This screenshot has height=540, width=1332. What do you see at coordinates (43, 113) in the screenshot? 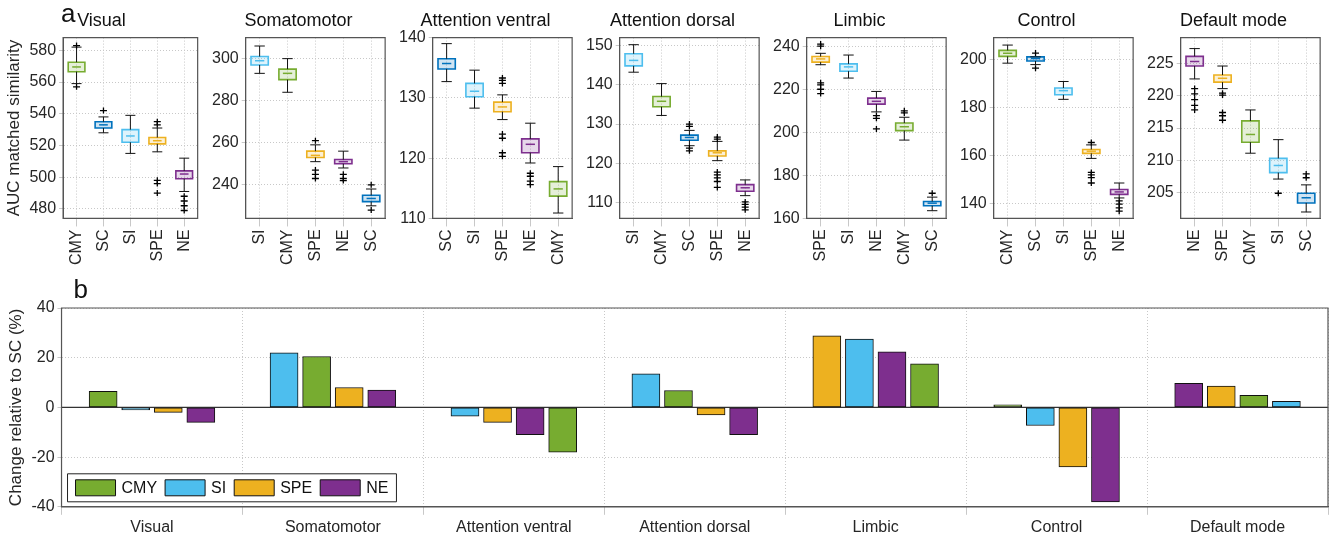
I see `y-tick-label: 540` at bounding box center [43, 113].